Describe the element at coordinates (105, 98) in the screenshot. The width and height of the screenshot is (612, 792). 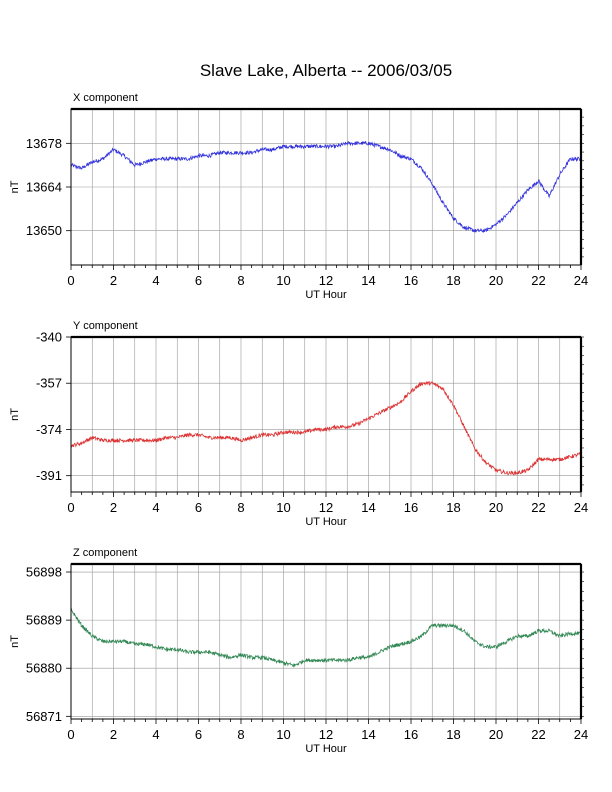
I see `panel-label: X component` at that location.